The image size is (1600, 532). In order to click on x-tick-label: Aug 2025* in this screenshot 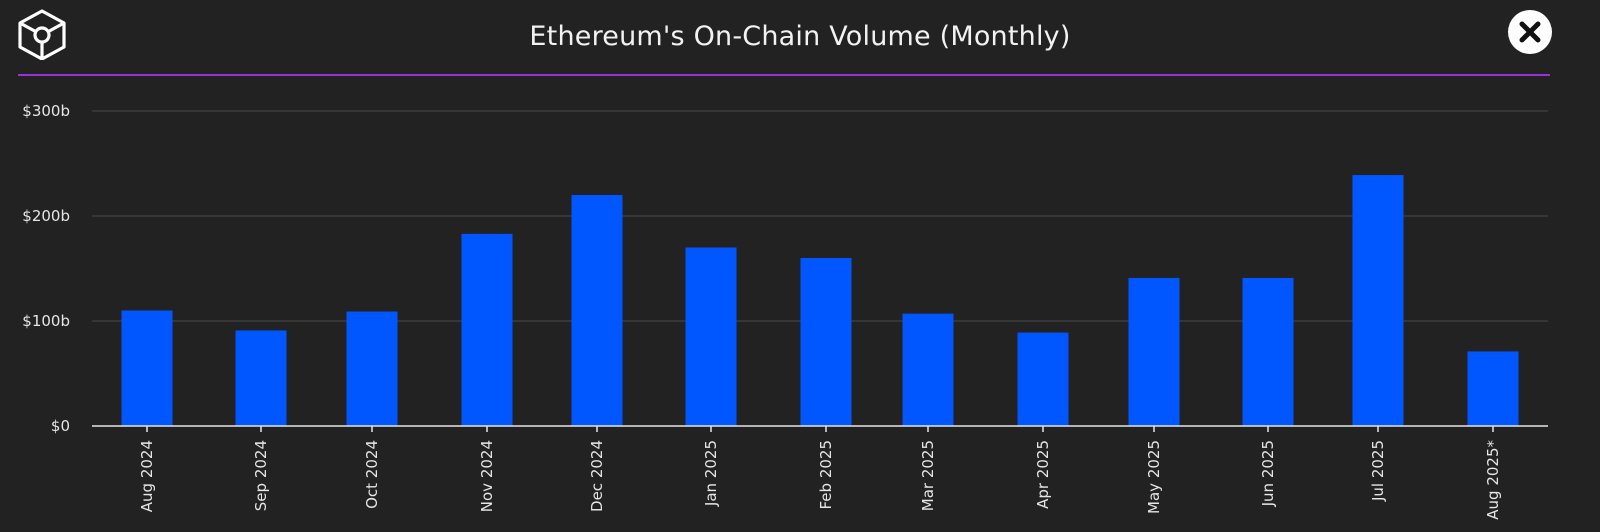, I will do `click(1493, 480)`.